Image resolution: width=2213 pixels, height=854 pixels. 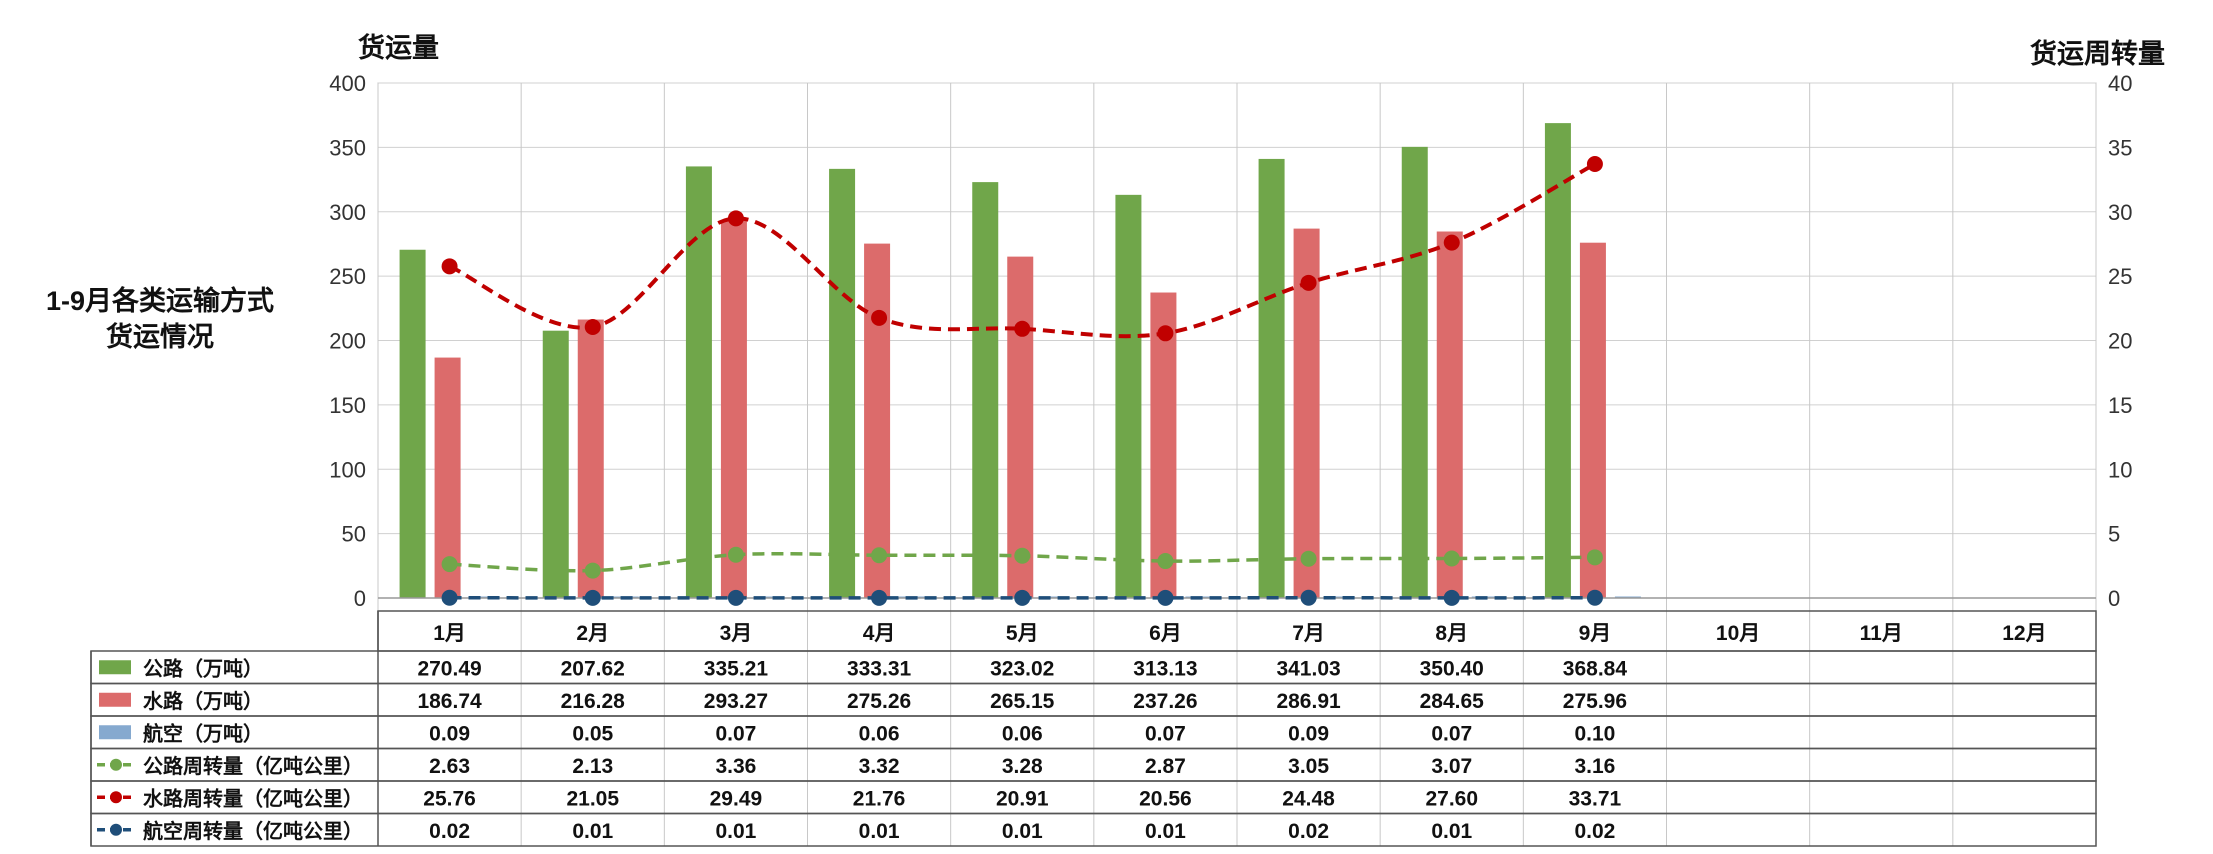 I want to click on chart-side-title: 1-9月各类运输方式 货运情况, so click(x=160, y=319).